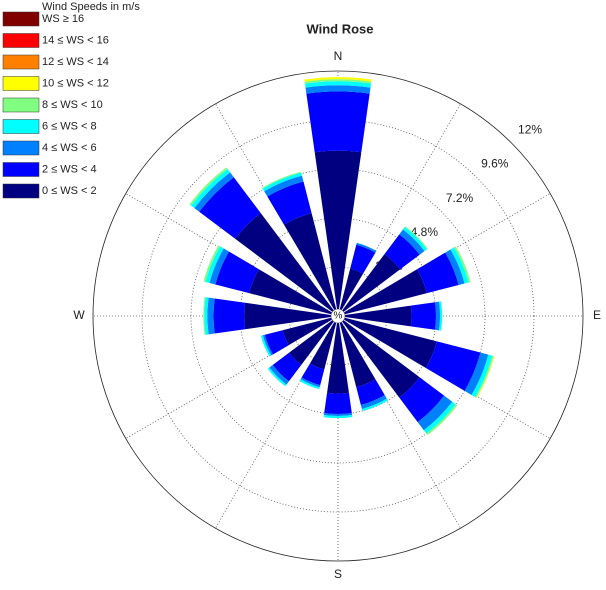  I want to click on direction-label: E, so click(597, 315).